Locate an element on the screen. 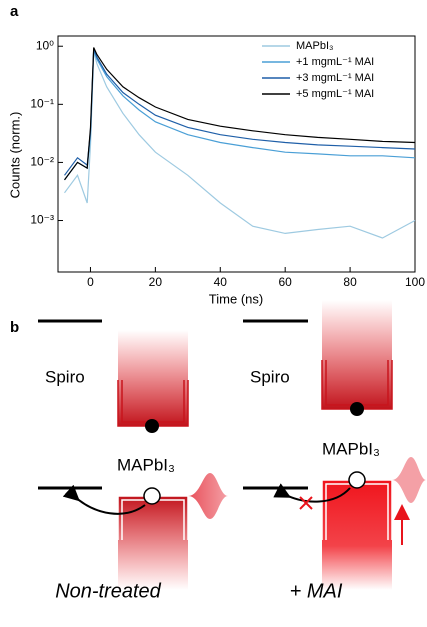  y-tick-label: 10⁰ is located at coordinates (45, 45).